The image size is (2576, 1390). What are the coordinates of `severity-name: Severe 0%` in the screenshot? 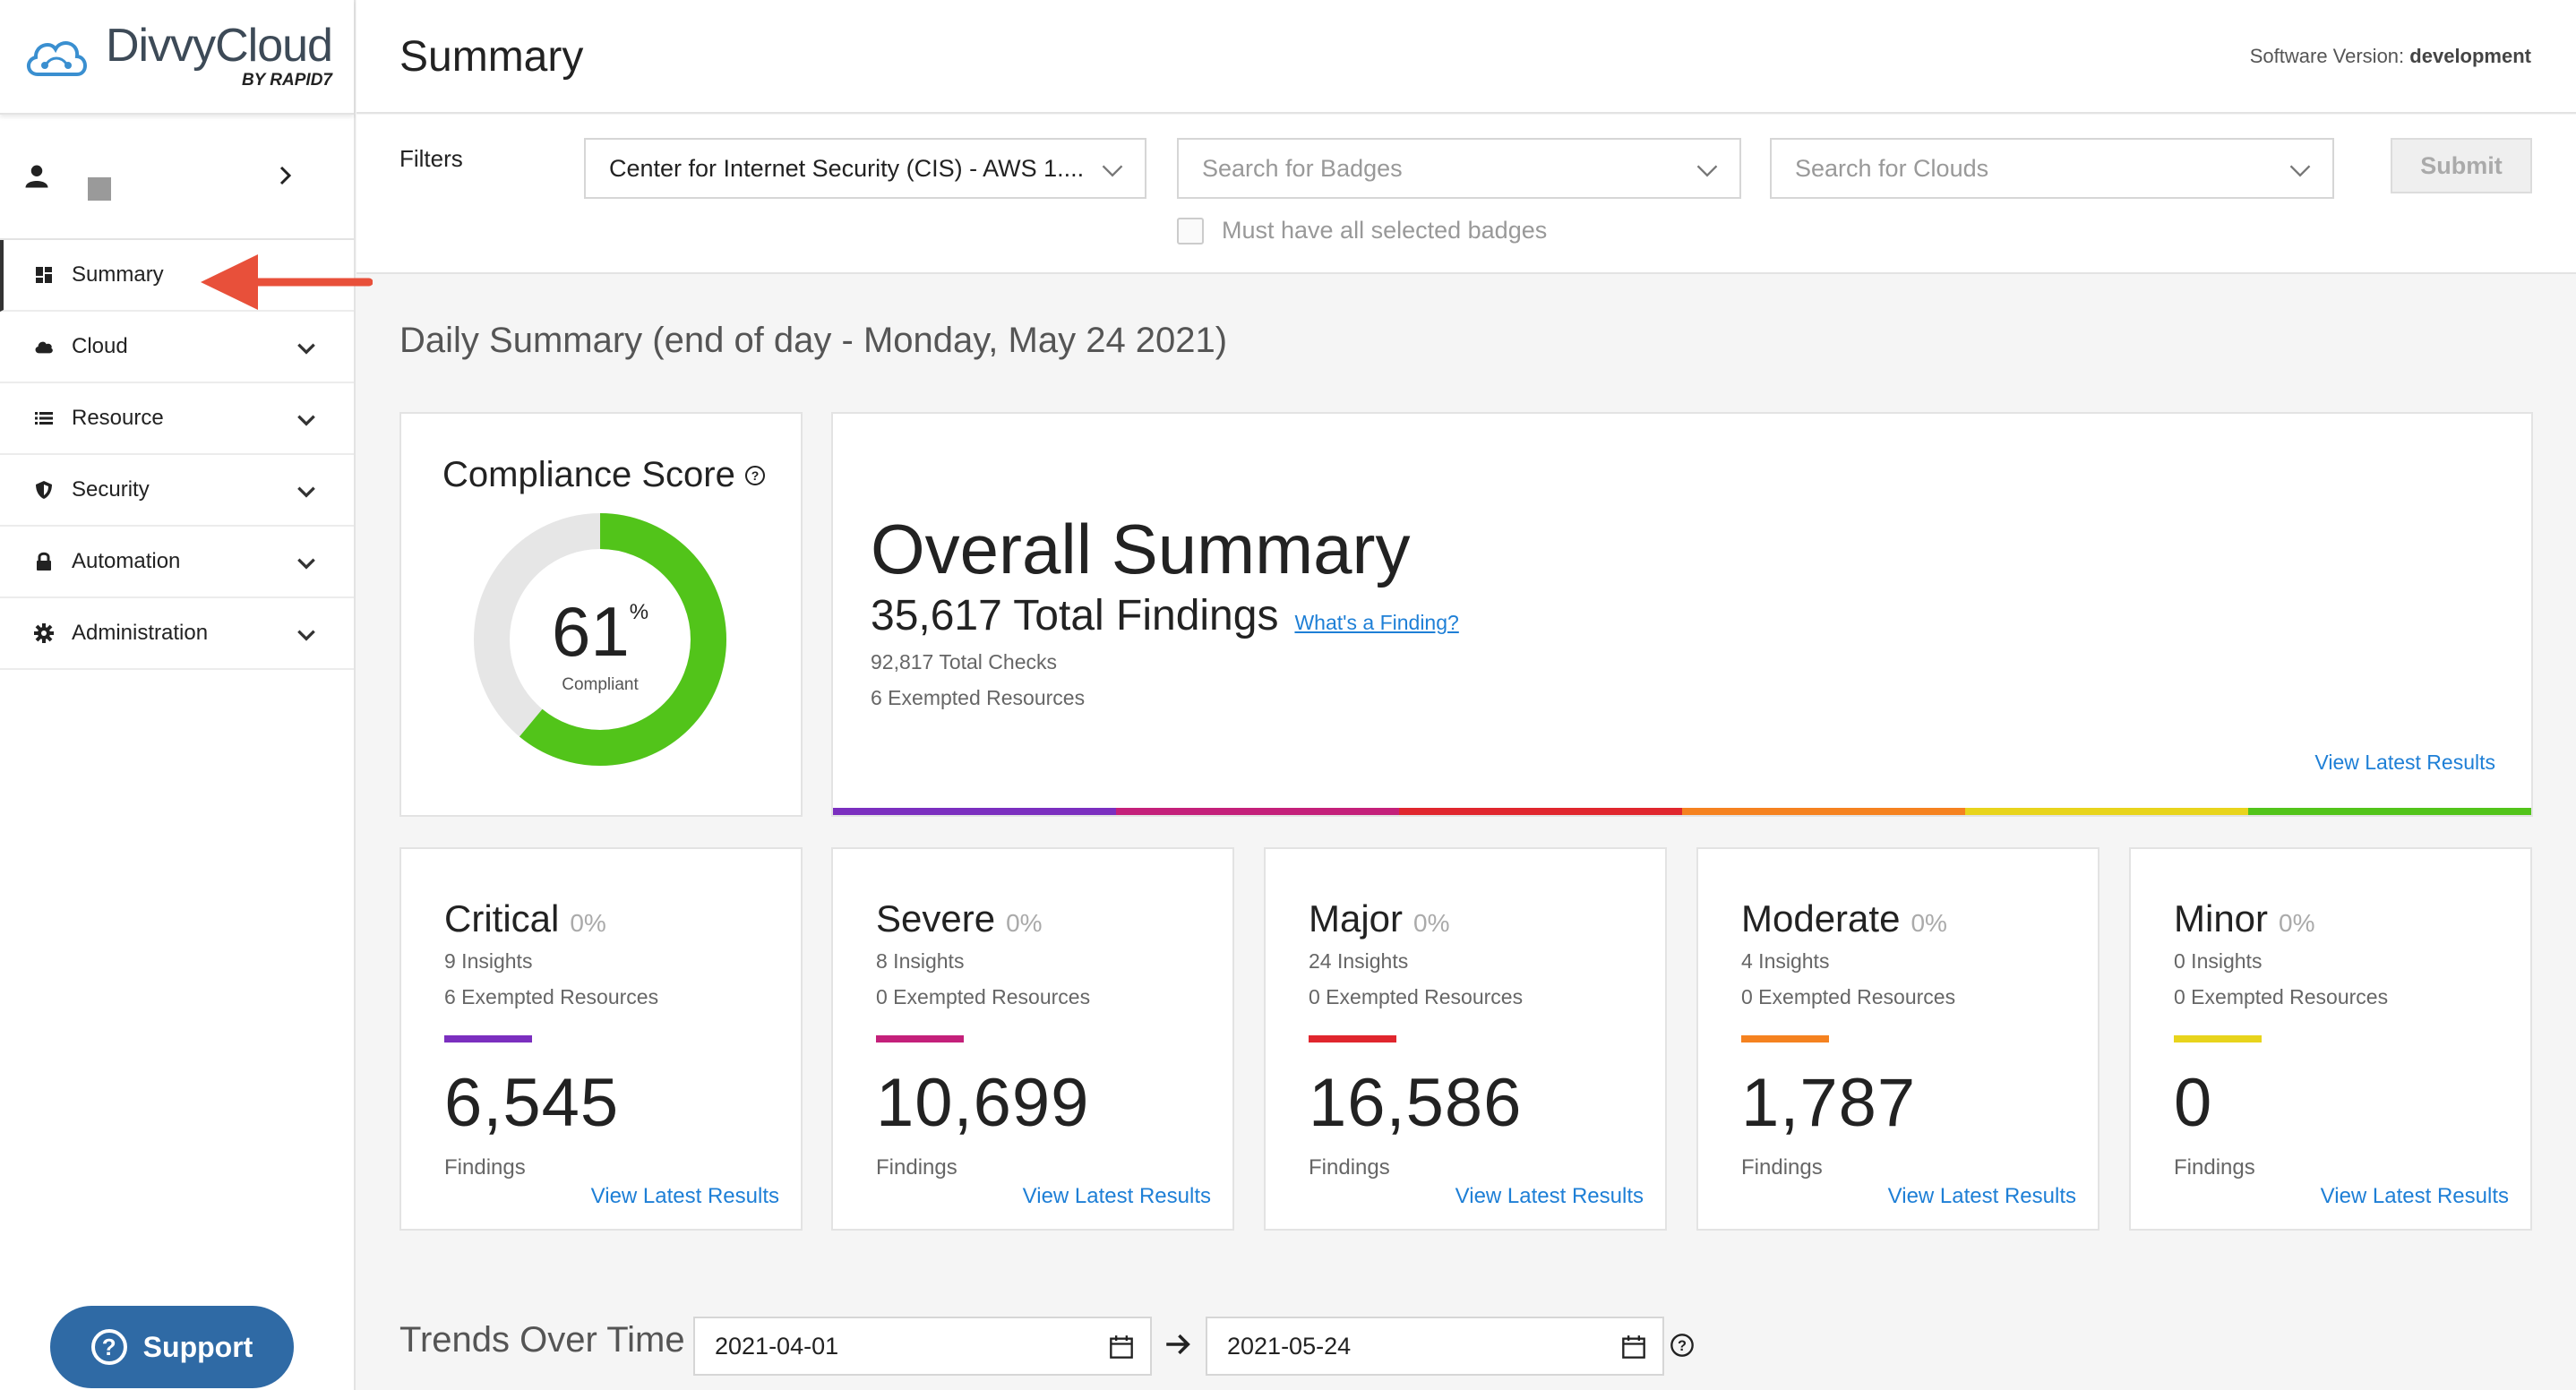 It's located at (959, 919).